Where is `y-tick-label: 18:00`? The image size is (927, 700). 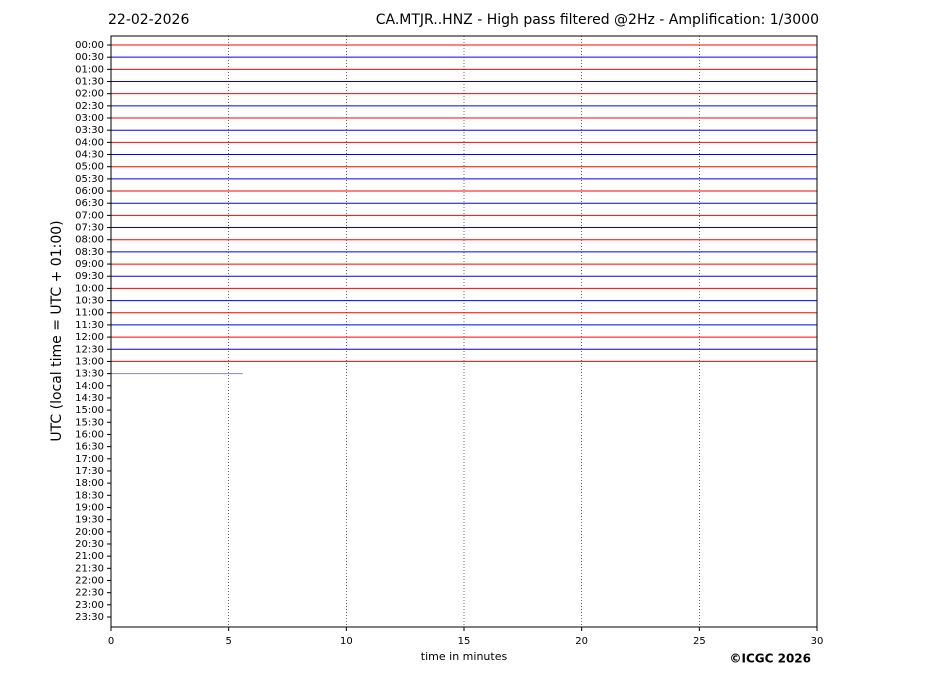
y-tick-label: 18:00 is located at coordinates (89, 483).